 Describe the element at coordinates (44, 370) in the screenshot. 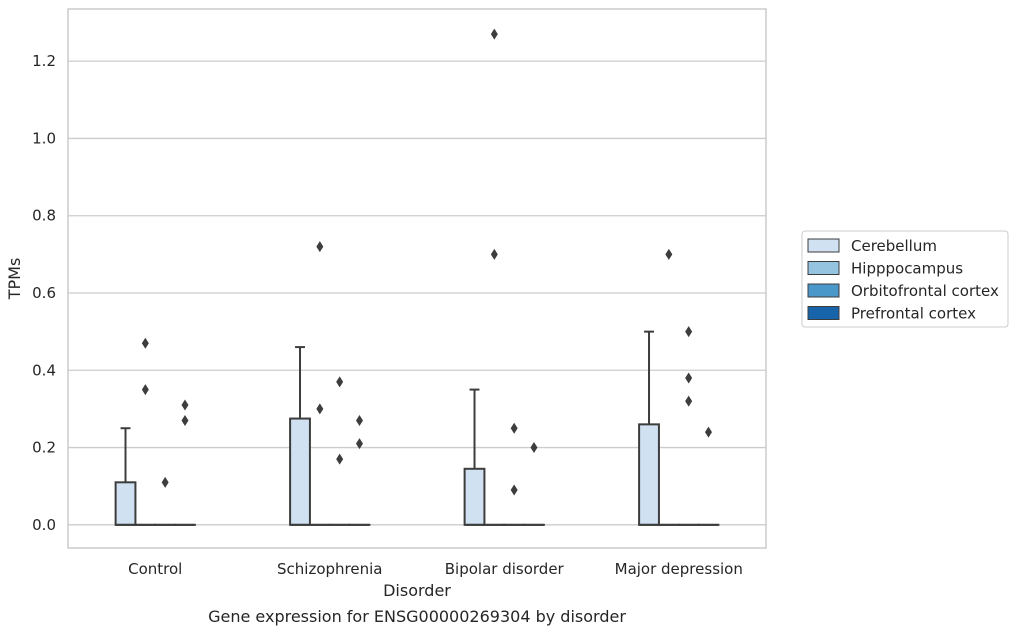

I see `y-tick-label: 0.4` at that location.